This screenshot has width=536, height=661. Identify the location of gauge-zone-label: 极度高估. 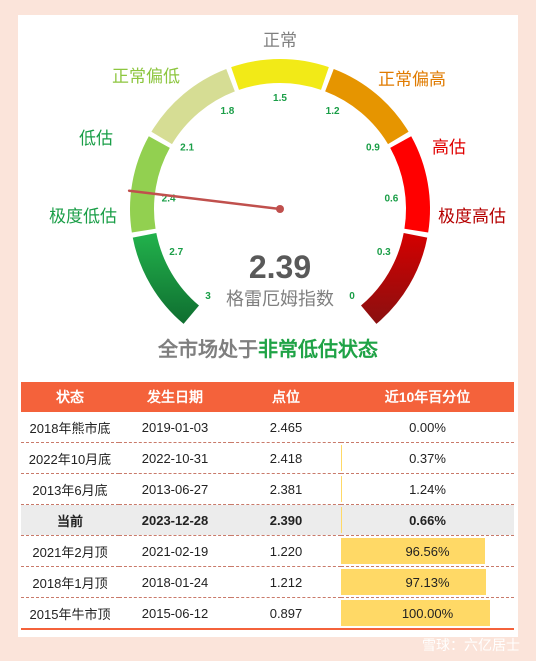
(472, 216).